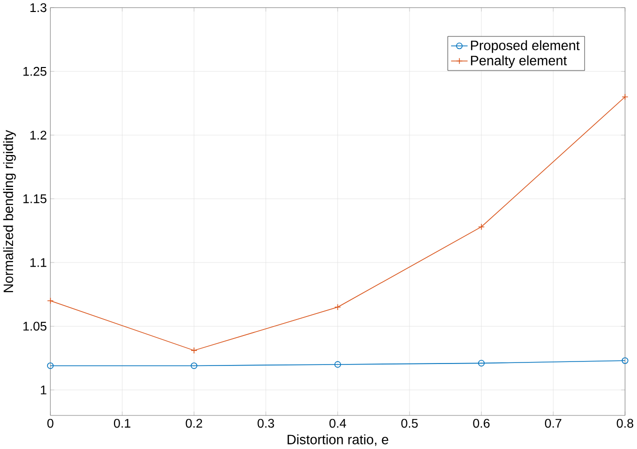 The height and width of the screenshot is (449, 637). What do you see at coordinates (409, 423) in the screenshot?
I see `x-tick-label: 0.5` at bounding box center [409, 423].